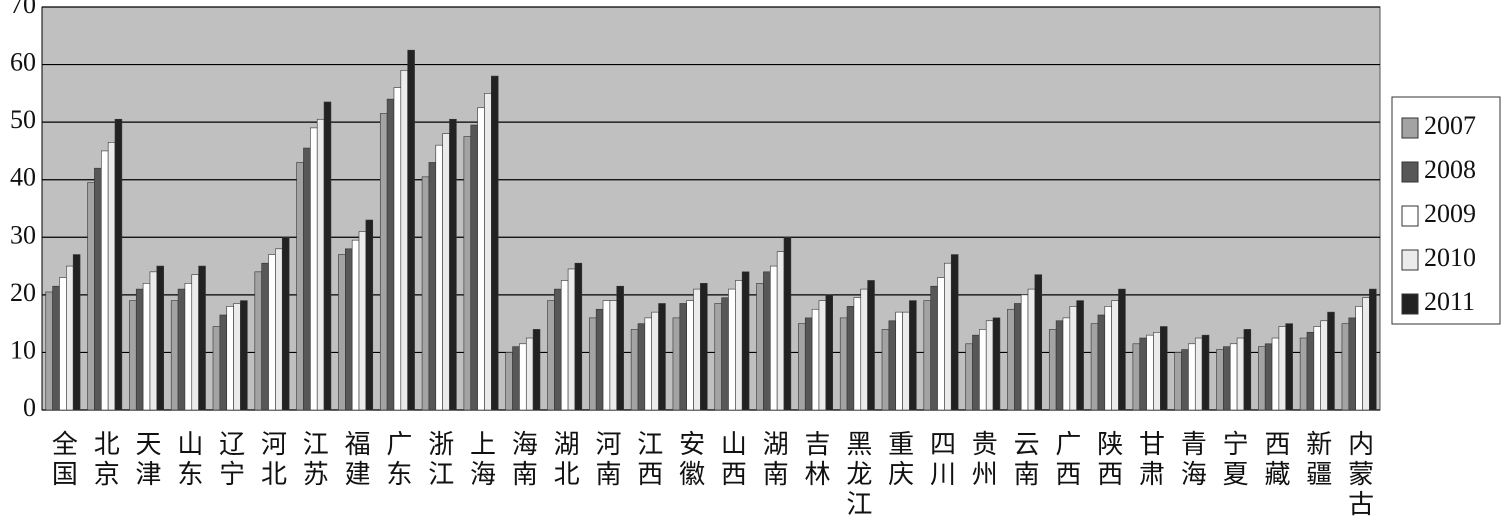 The width and height of the screenshot is (1509, 531). I want to click on x-tick-label: 宁夏, so click(1233, 460).